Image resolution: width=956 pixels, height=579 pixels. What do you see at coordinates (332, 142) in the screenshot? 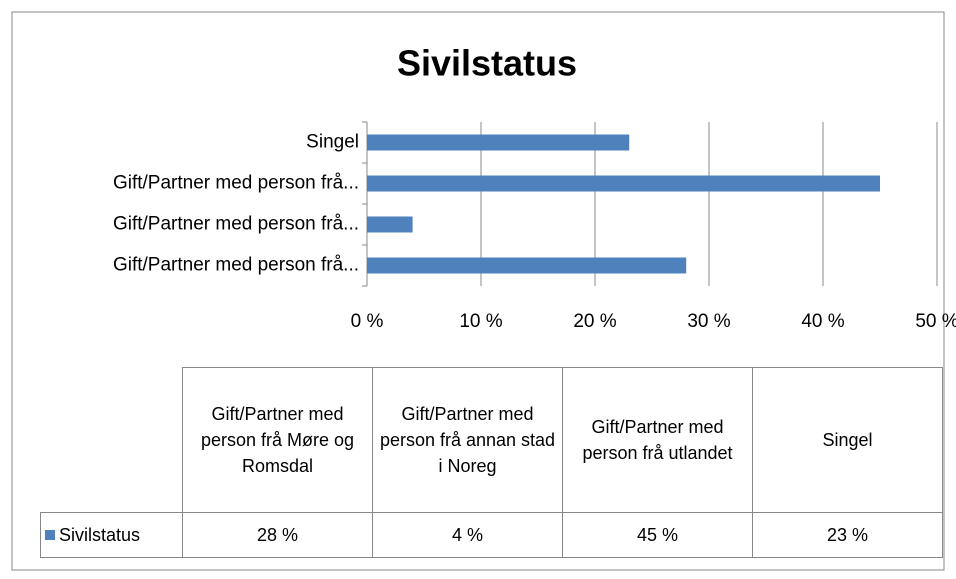
I see `y-tick-label: Singel` at bounding box center [332, 142].